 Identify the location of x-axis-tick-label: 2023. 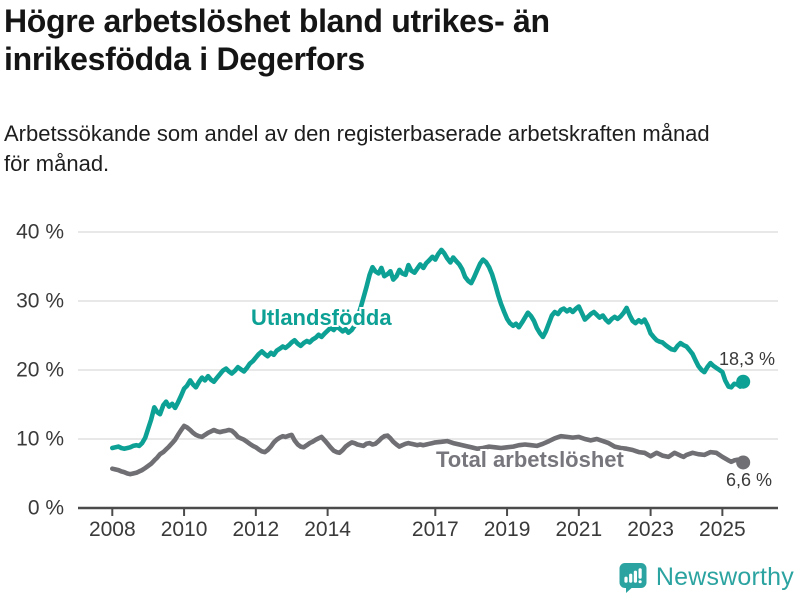
(650, 529).